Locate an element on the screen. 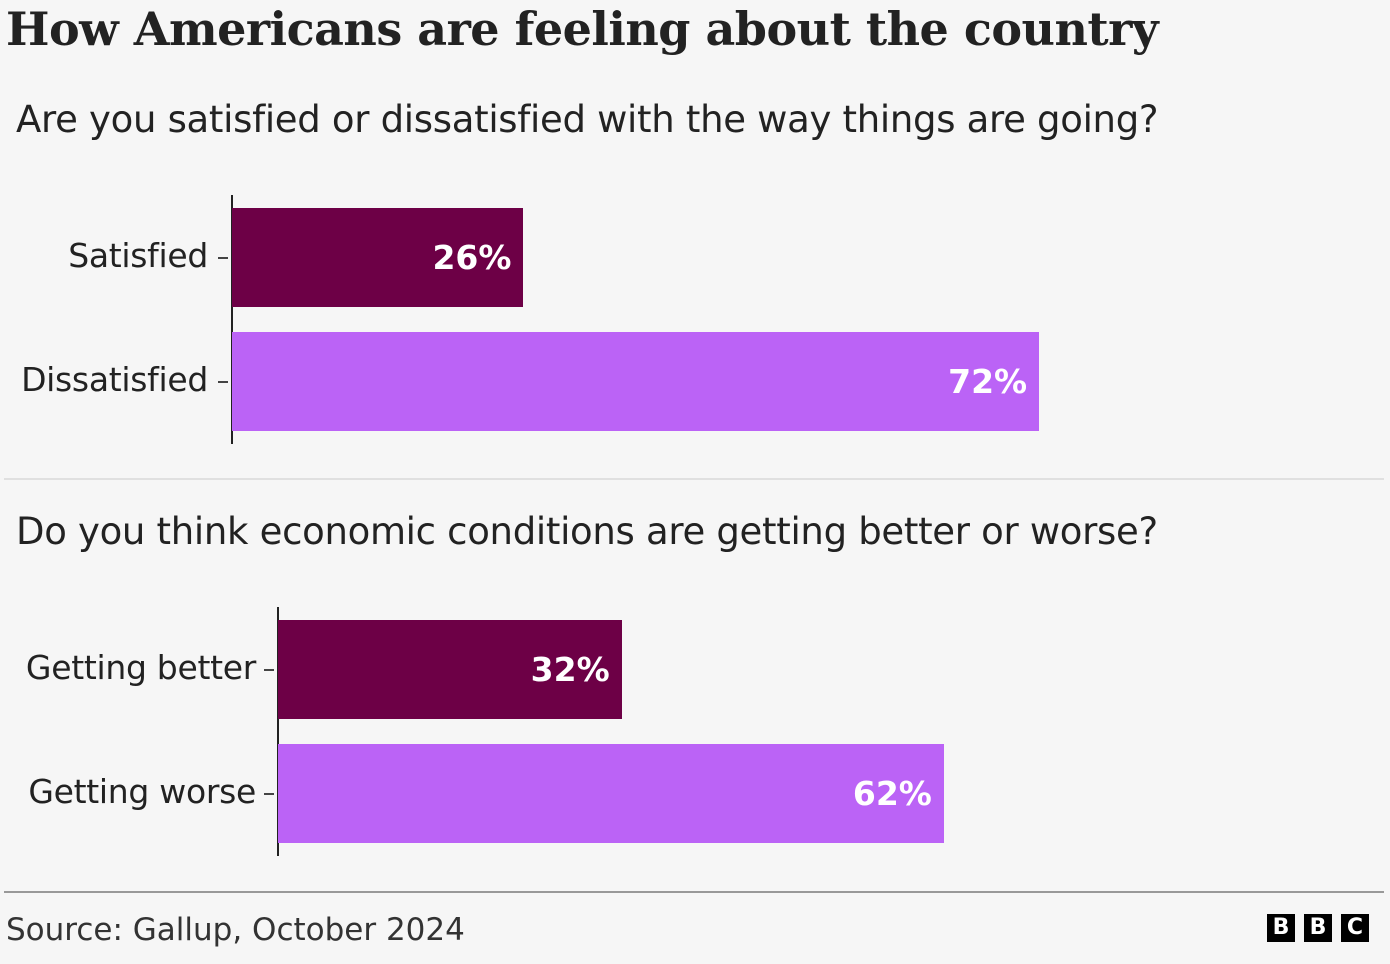 The image size is (1390, 964). bar-value-label: 32% is located at coordinates (570, 669).